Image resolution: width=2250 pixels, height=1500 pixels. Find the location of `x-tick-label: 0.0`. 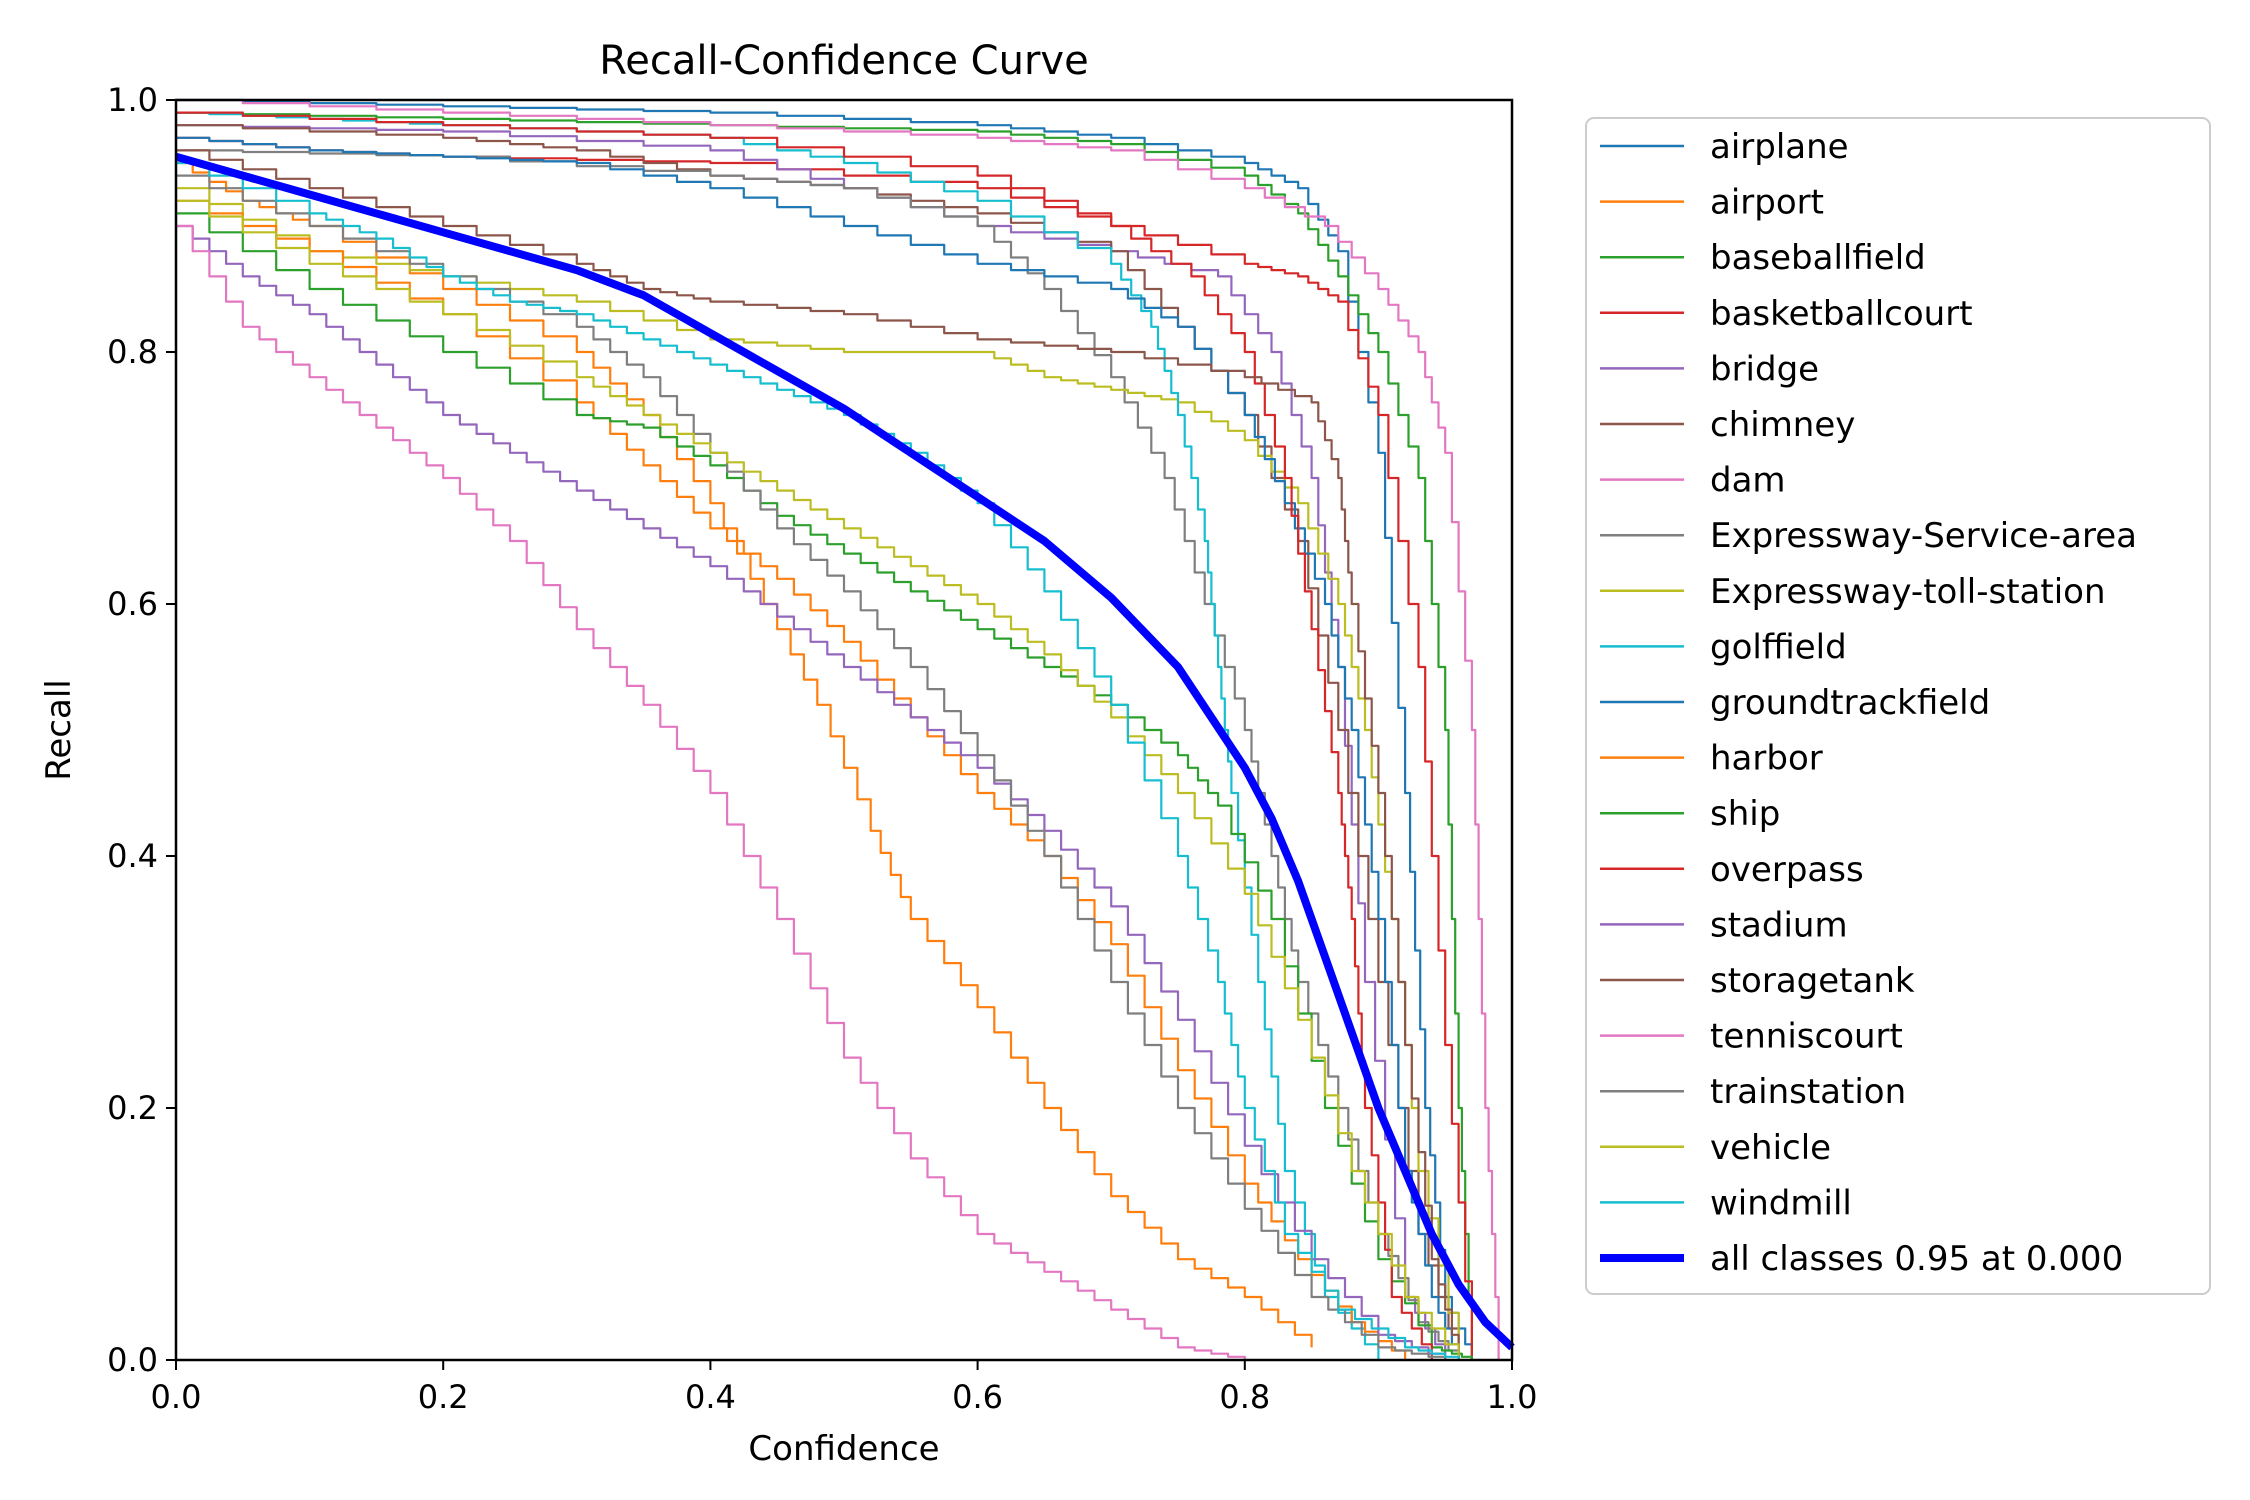

x-tick-label: 0.0 is located at coordinates (176, 1397).